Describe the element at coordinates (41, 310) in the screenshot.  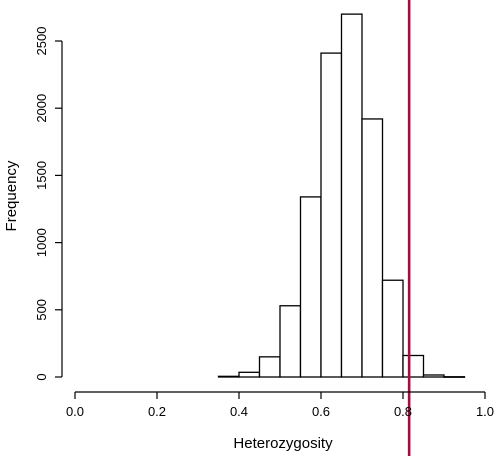
I see `y-tick-label-1: 500` at that location.